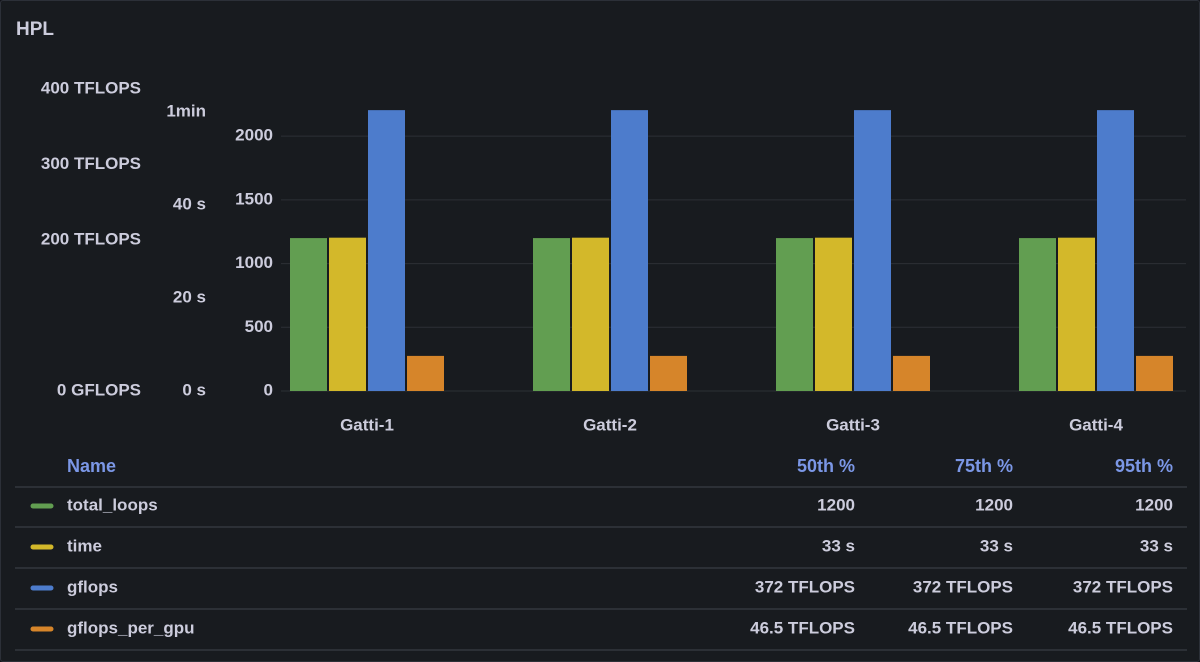  Describe the element at coordinates (268, 389) in the screenshot. I see `y-tick-label: 0` at that location.